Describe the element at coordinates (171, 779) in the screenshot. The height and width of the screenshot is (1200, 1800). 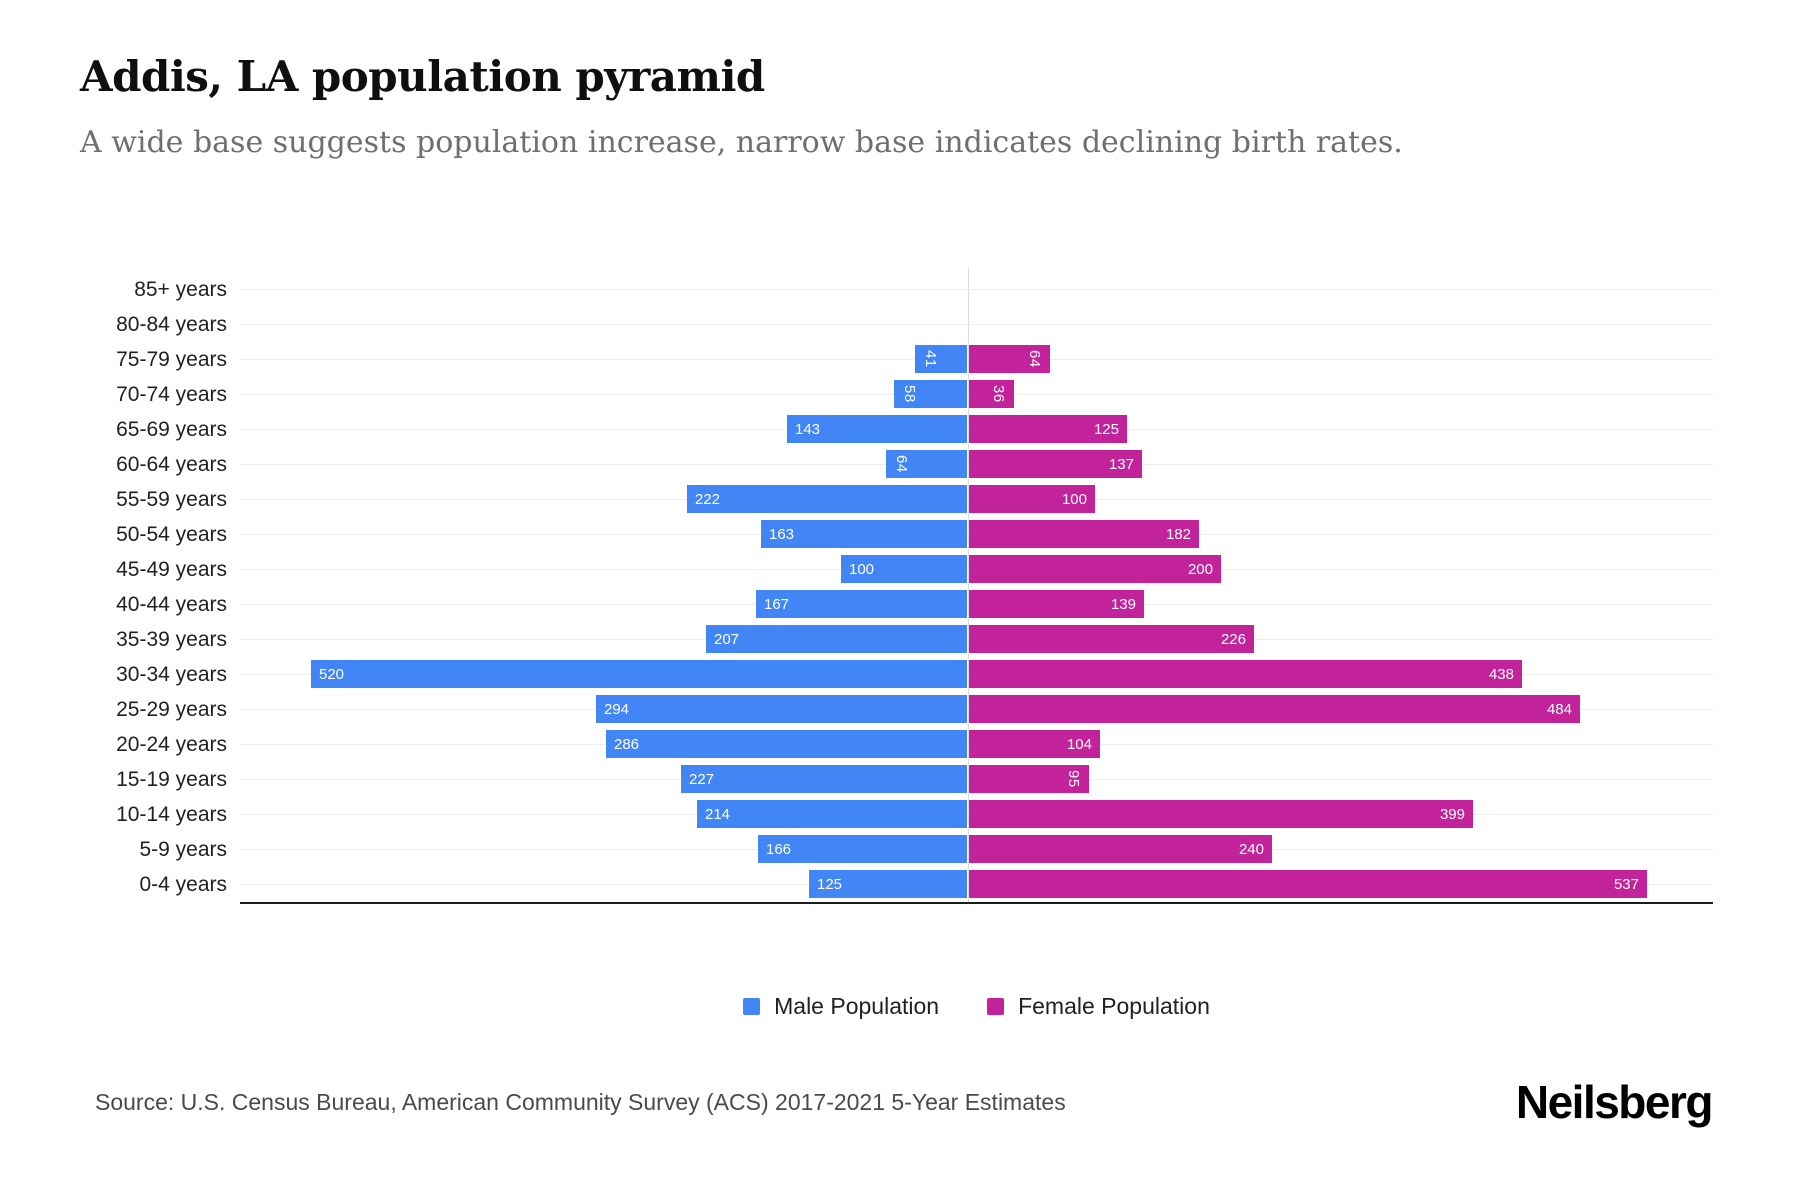
I see `y-axis-label: 15-19 years` at that location.